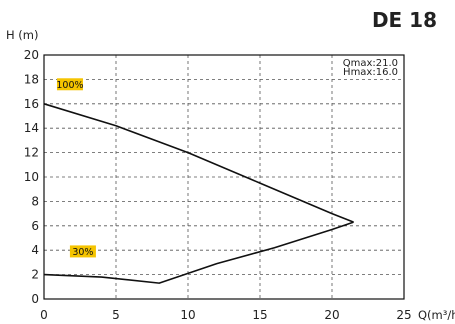  What do you see at coordinates (35, 250) in the screenshot?
I see `y-tick-label: 4` at bounding box center [35, 250].